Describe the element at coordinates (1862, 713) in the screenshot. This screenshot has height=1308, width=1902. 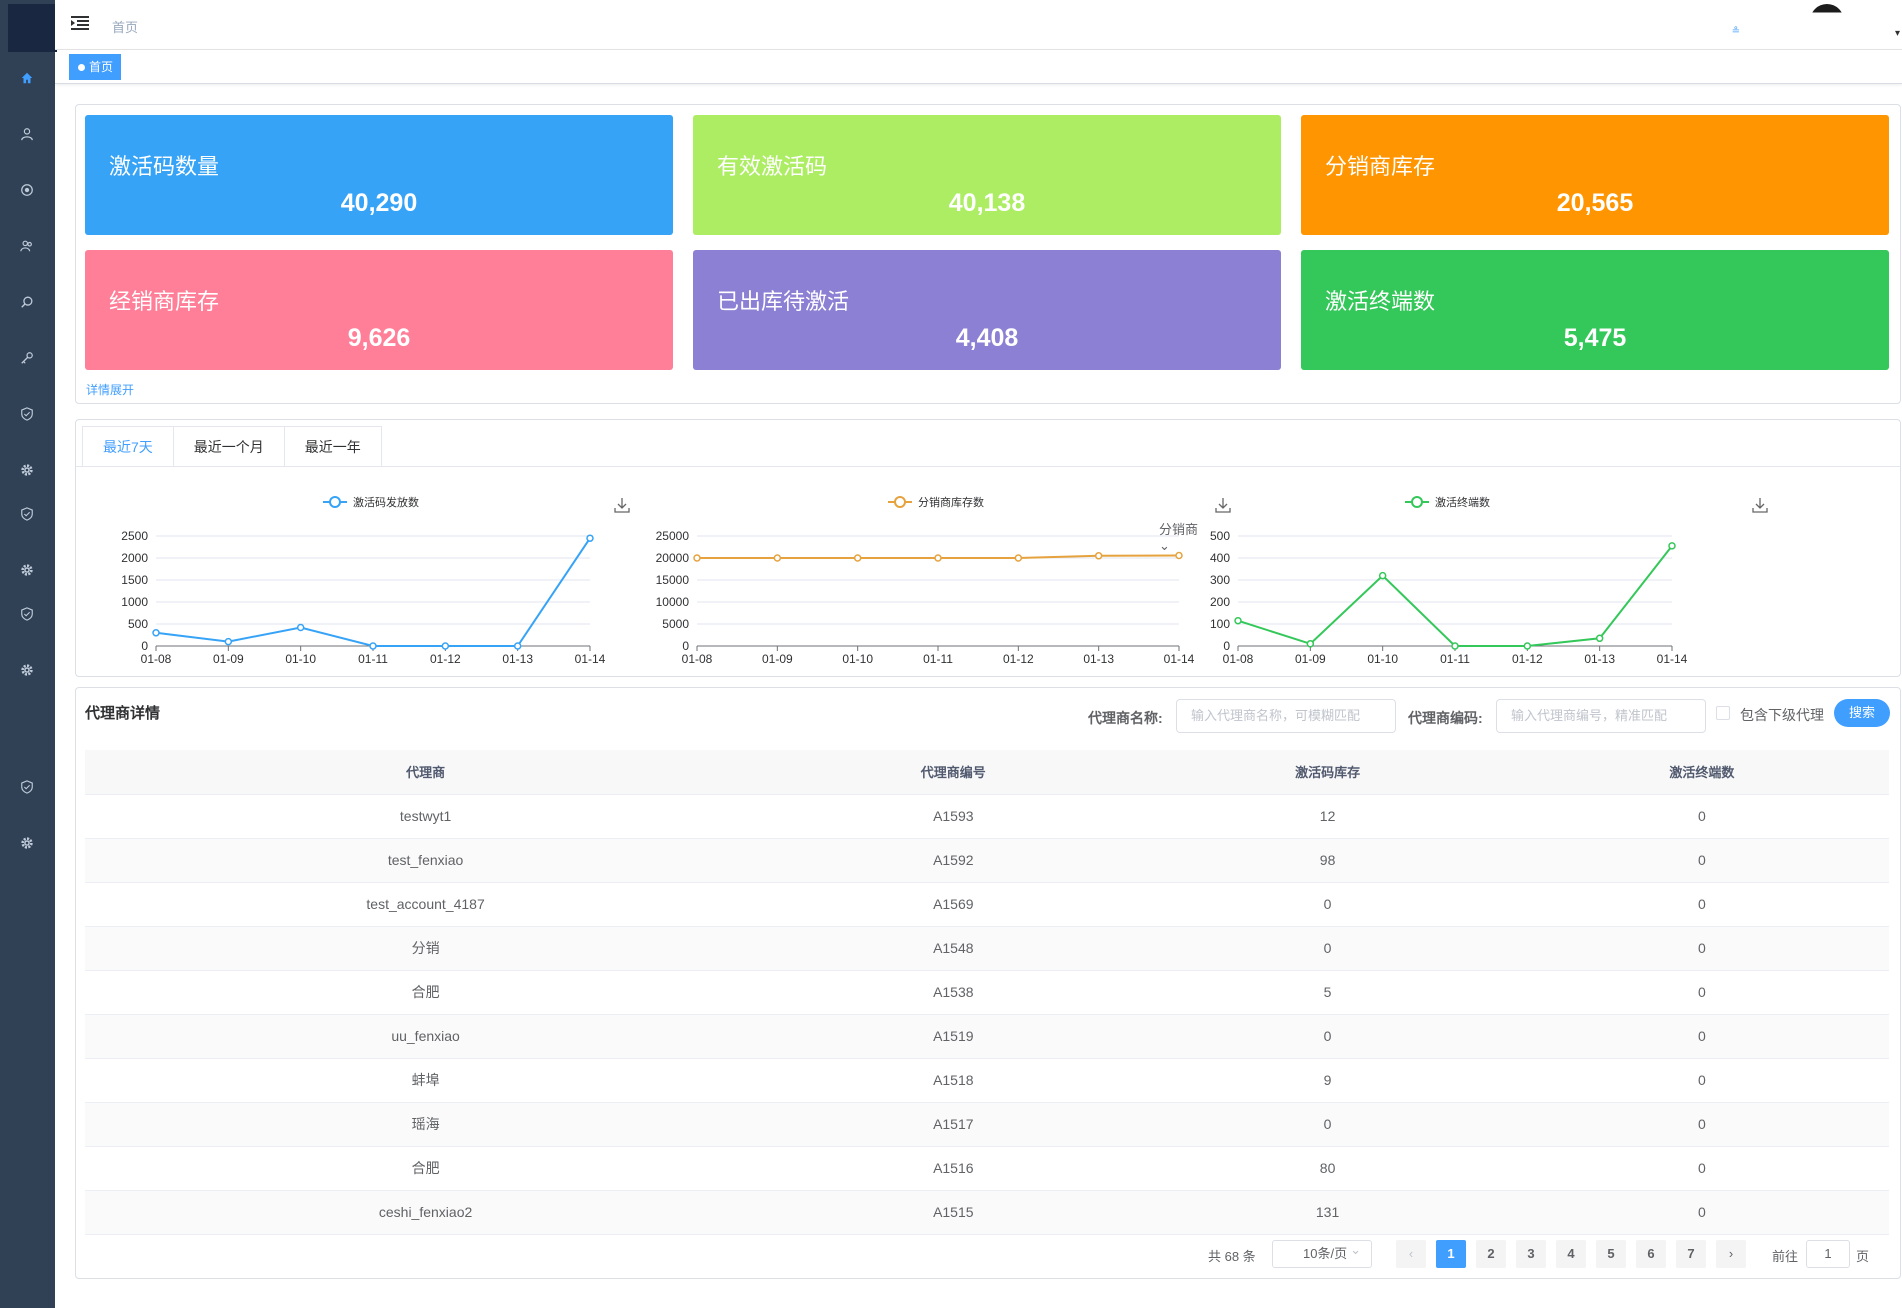
I see `search-button: 搜索` at that location.